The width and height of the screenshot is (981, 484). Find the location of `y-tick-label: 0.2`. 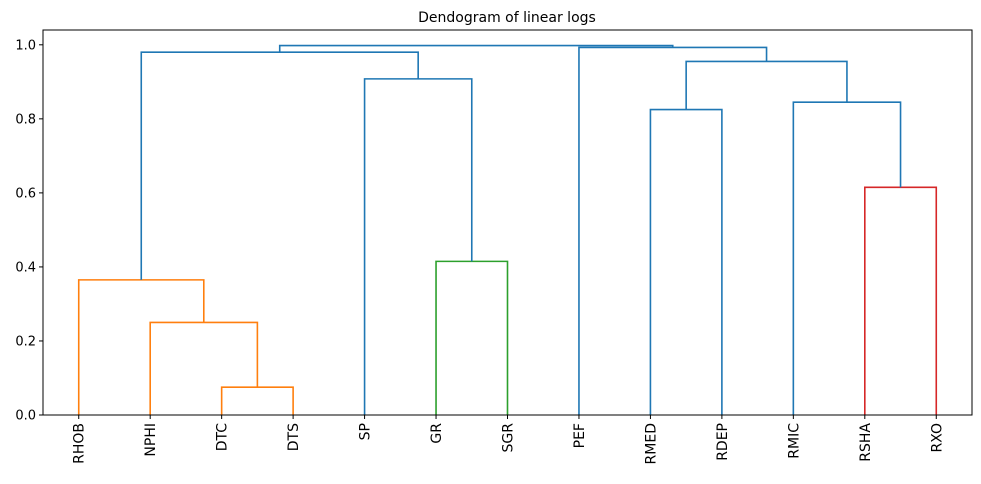

y-tick-label: 0.2 is located at coordinates (25, 341).